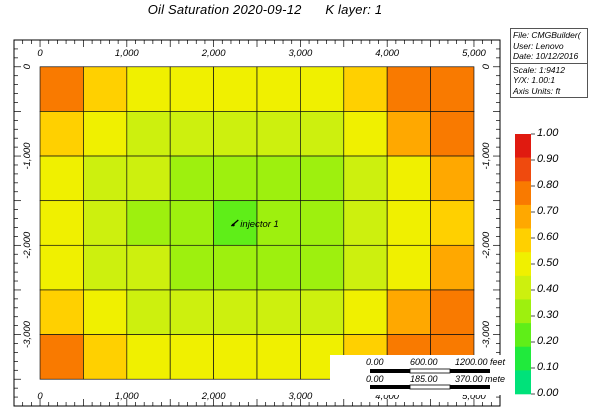 Image resolution: width=590 pixels, height=419 pixels. I want to click on y-tick-label-left: 0, so click(27, 66).